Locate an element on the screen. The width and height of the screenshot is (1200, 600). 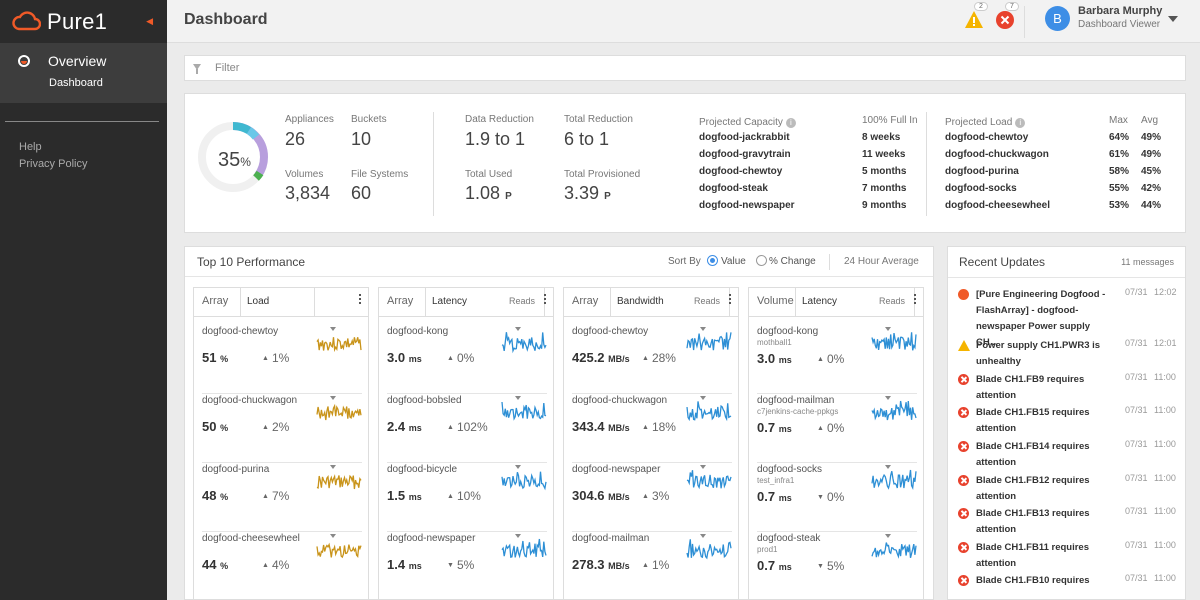
performance-row: dogfood-chuckwagon 50 % ▲ 2% is located at coordinates (282, 429).